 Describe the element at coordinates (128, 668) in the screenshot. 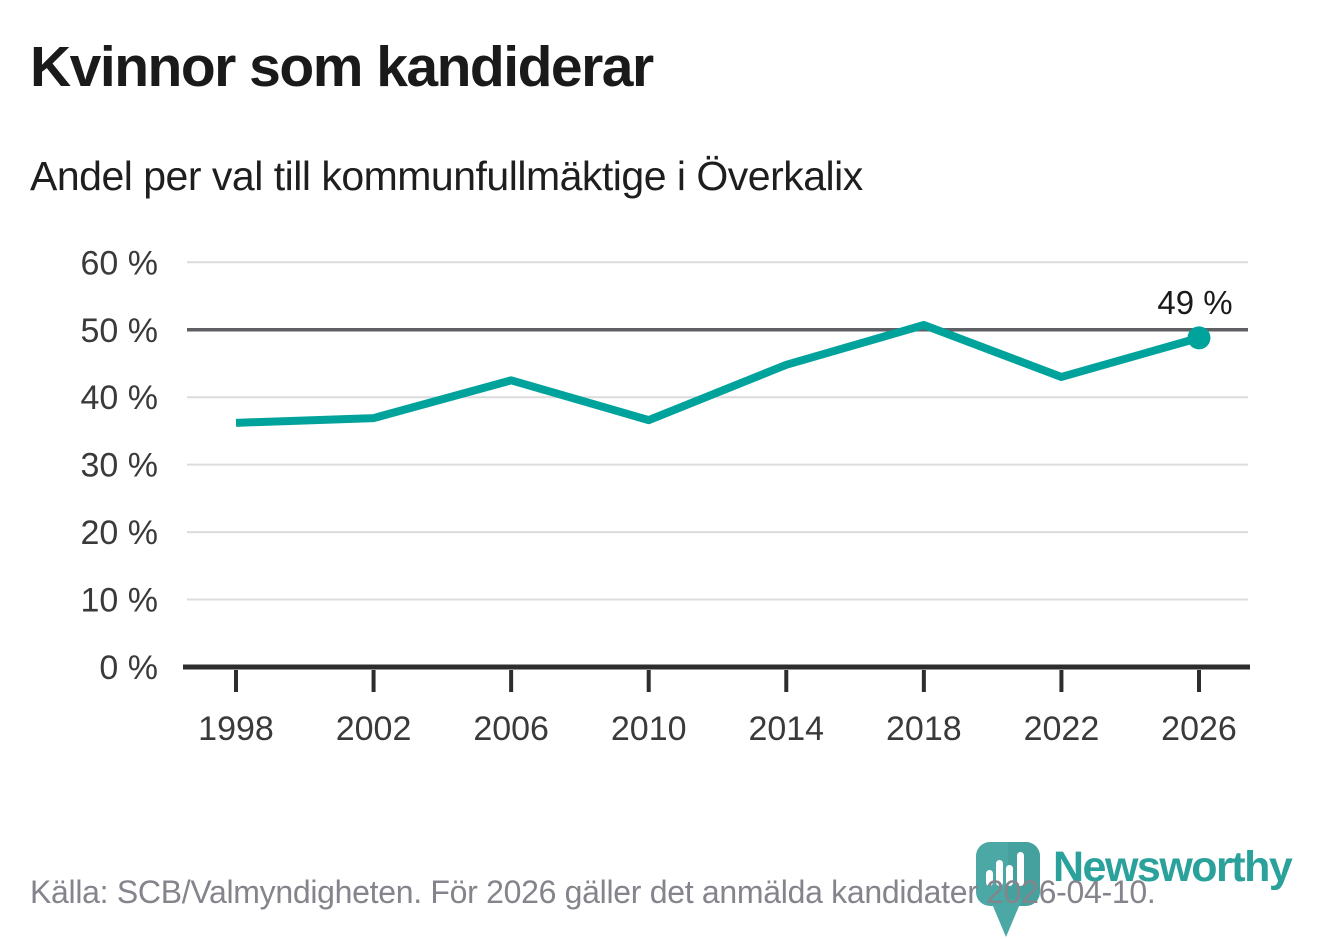

I see `y-tick-label: 0 %` at that location.